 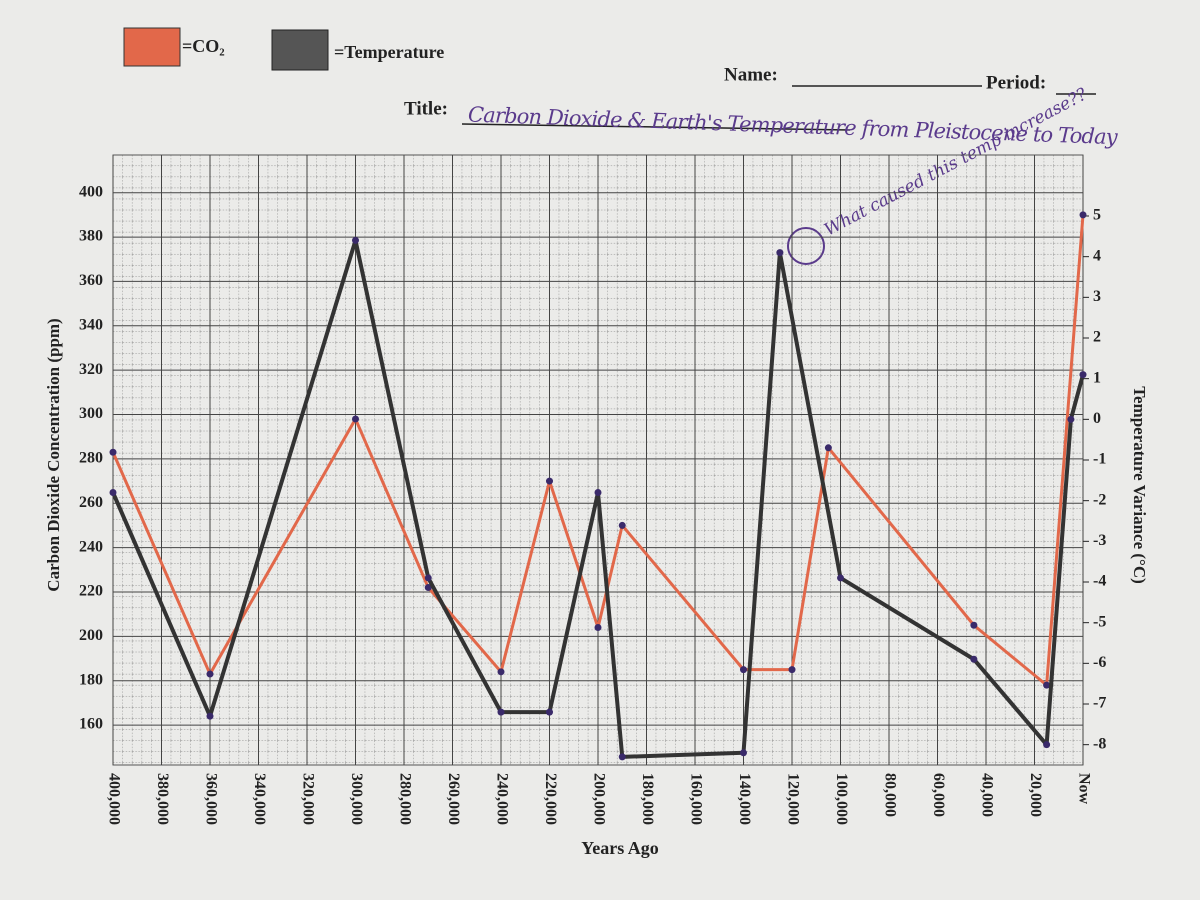 I want to click on x-tick-label: 40,000, so click(x=986, y=795).